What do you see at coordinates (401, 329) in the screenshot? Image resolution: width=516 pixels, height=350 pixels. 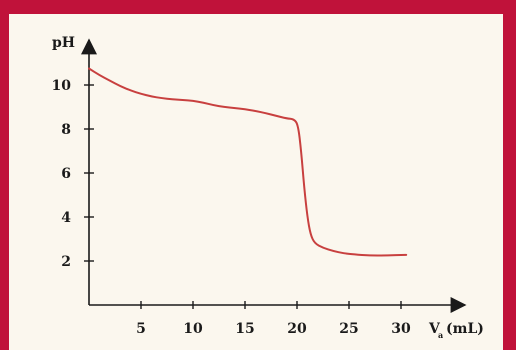 I see `x-tick-label: 30` at bounding box center [401, 329].